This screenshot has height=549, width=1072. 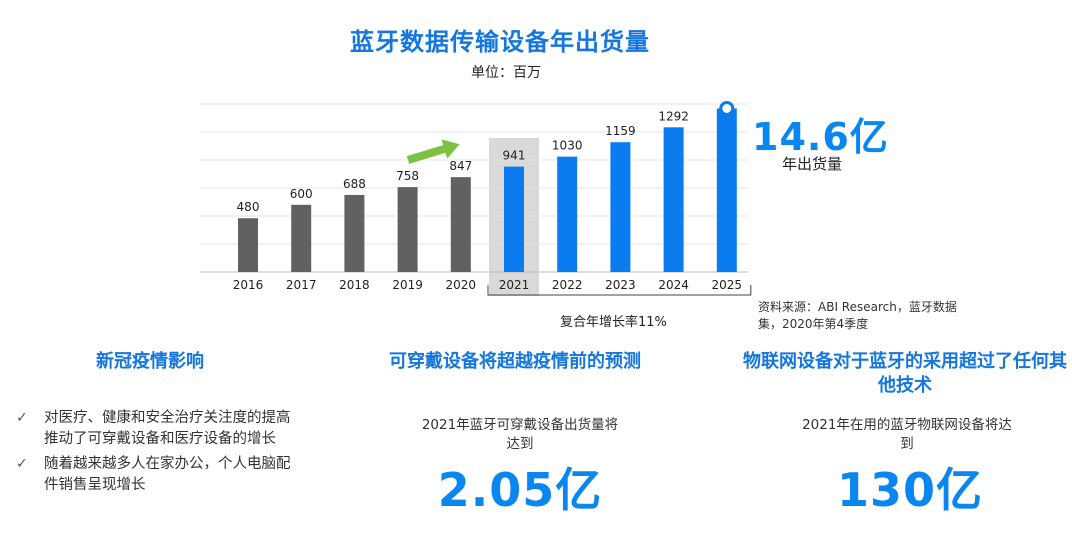 What do you see at coordinates (354, 285) in the screenshot?
I see `tick-label-2018: 2018` at bounding box center [354, 285].